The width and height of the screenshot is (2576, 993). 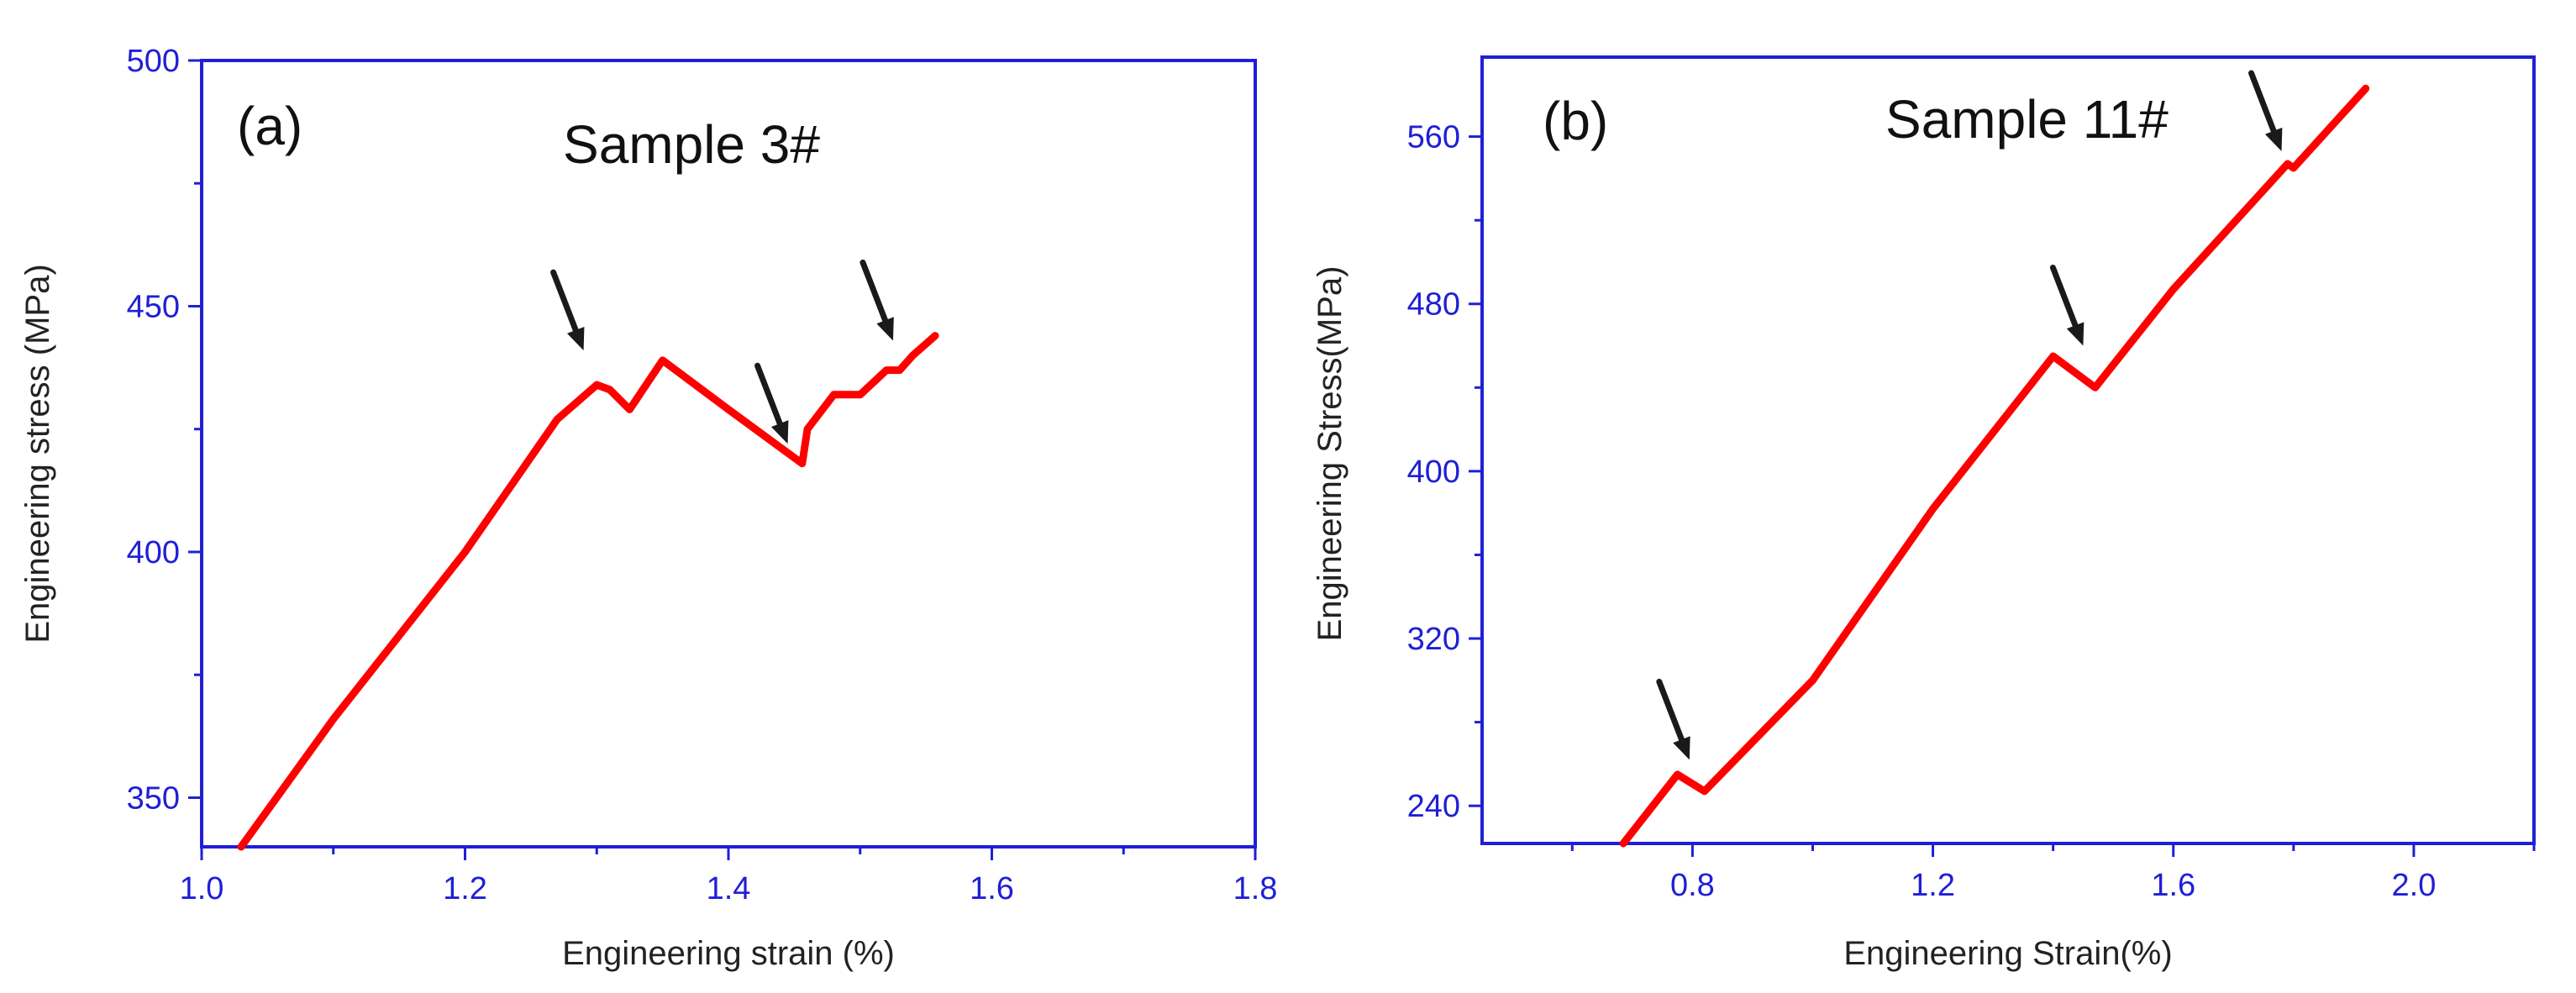 I want to click on y-tick-label: 560, so click(x=1433, y=138).